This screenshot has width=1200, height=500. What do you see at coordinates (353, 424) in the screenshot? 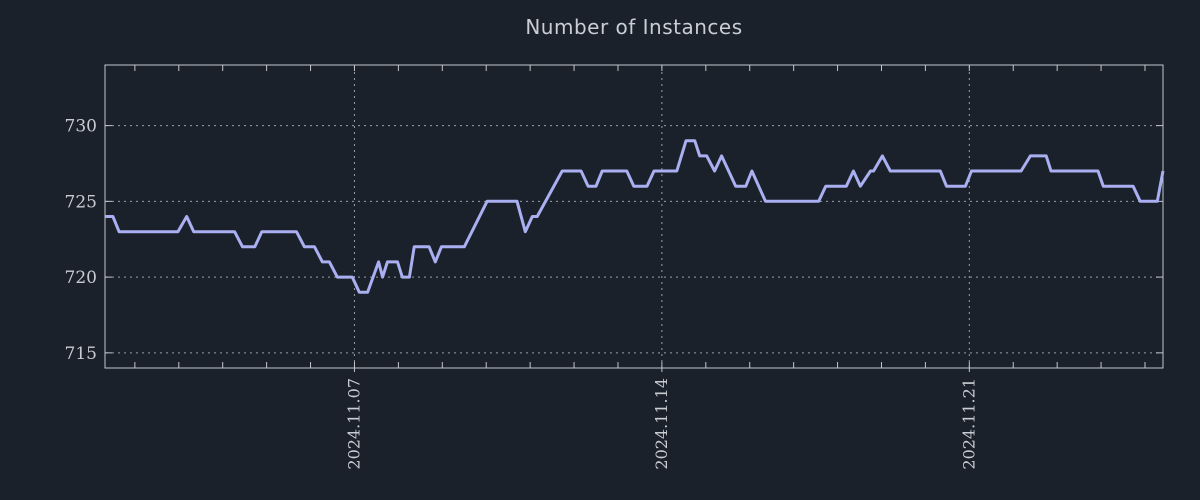
I see `x-tick-label: 2024.11.07` at bounding box center [353, 424].